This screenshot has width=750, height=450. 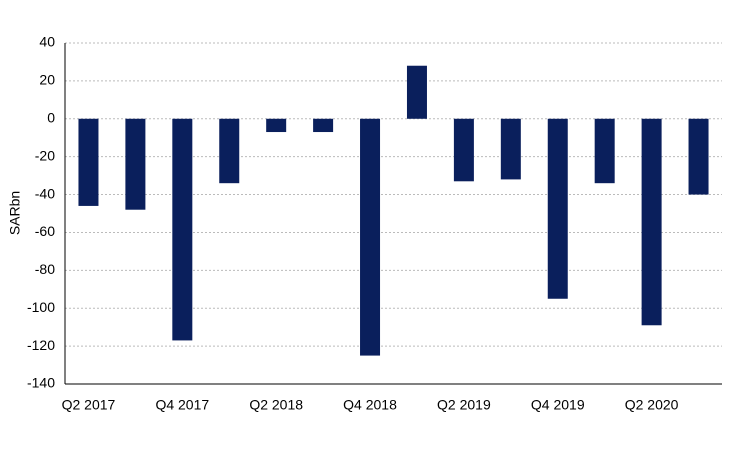 What do you see at coordinates (464, 405) in the screenshot?
I see `x-tick-label: Q2 2019` at bounding box center [464, 405].